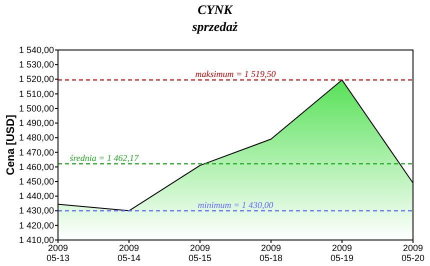 Image resolution: width=430 pixels, height=266 pixels. What do you see at coordinates (36, 108) in the screenshot?
I see `y-tick-label: 1 500,00` at bounding box center [36, 108].